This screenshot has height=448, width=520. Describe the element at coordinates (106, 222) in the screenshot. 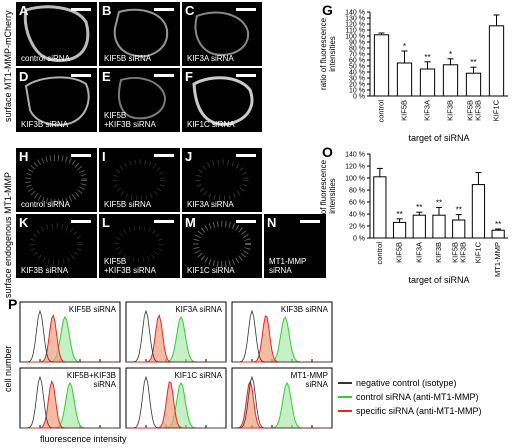

I see `panel-letter: L` at that location.